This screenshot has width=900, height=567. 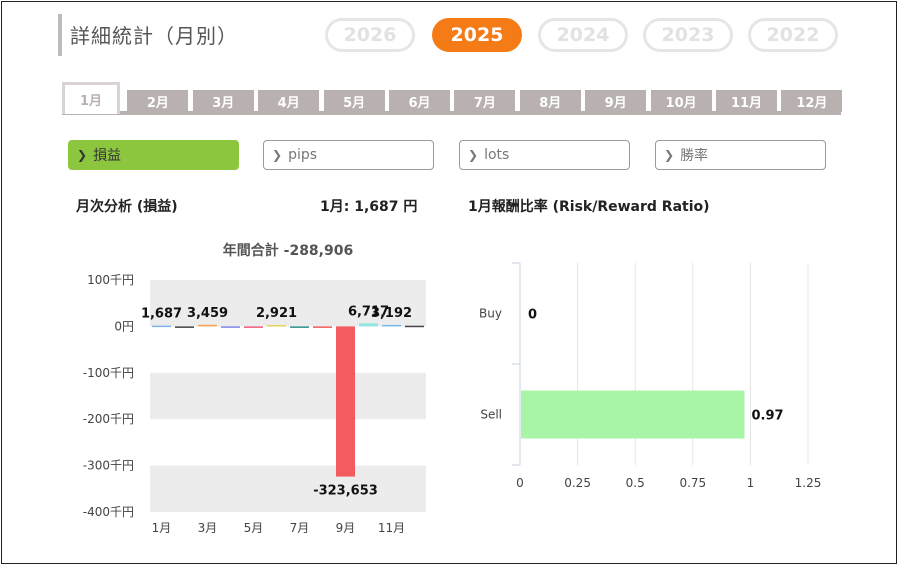 What do you see at coordinates (108, 512) in the screenshot?
I see `y-tick-label: -400千円` at bounding box center [108, 512].